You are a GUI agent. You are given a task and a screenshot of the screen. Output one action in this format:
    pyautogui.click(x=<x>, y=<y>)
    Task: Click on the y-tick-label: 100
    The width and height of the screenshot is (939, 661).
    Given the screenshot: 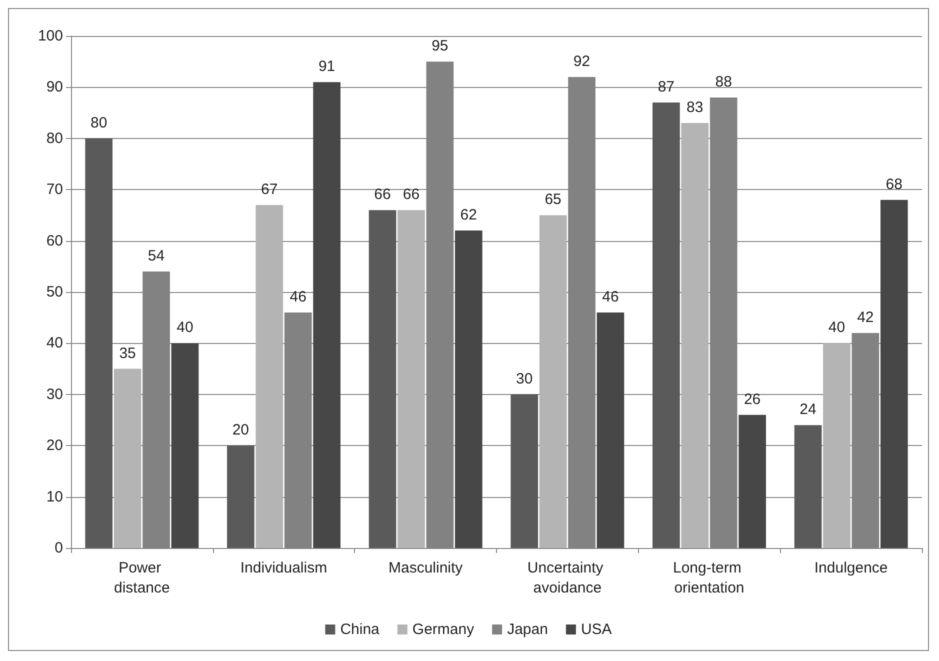 What is the action you would take?
    pyautogui.click(x=50, y=36)
    